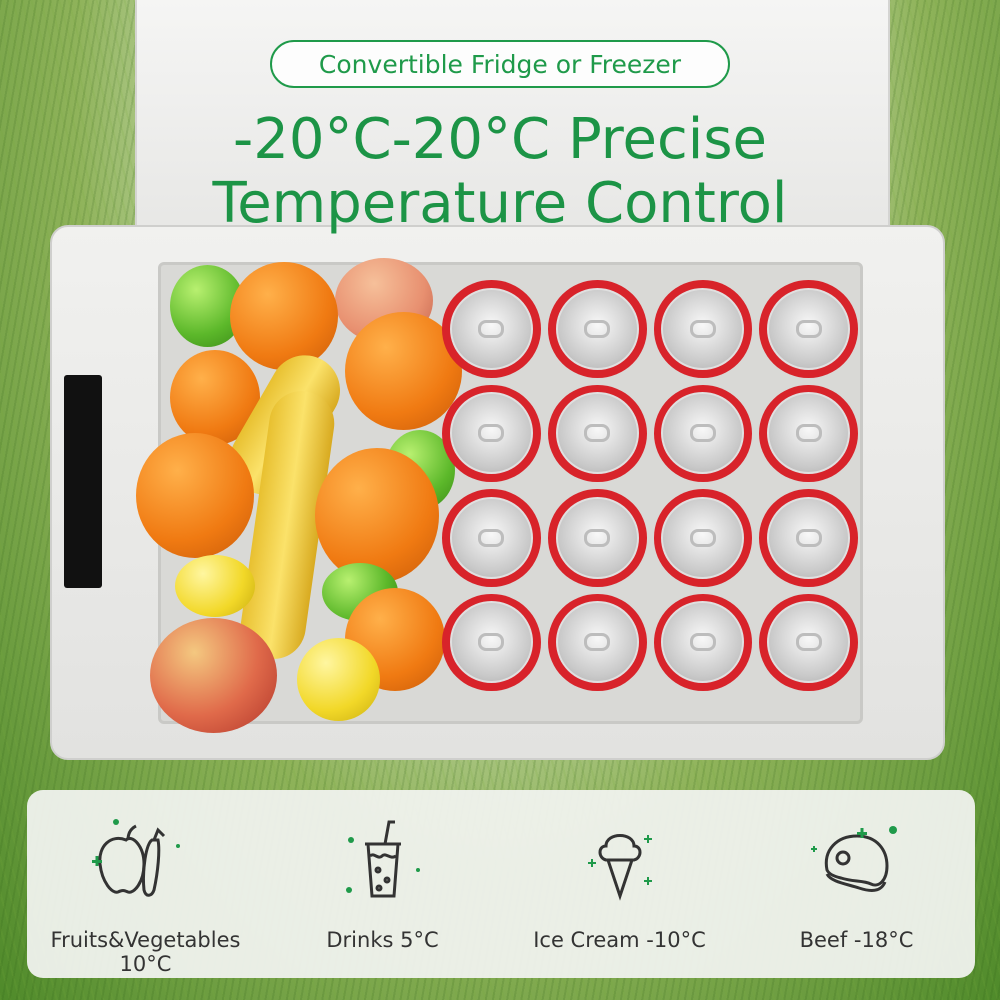  I want to click on control-panel, so click(83, 481).